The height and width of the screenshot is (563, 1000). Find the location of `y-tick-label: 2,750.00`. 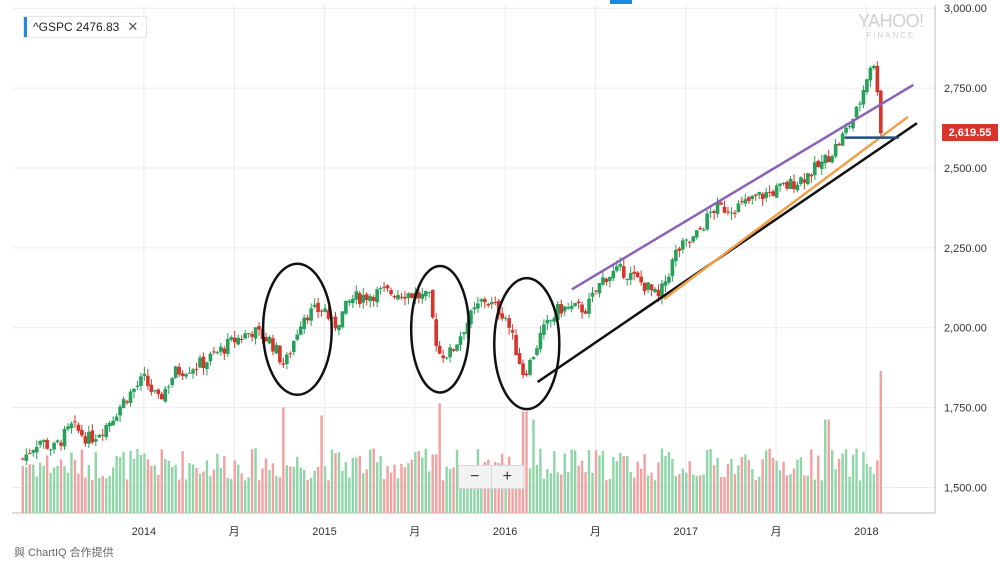

y-tick-label: 2,750.00 is located at coordinates (965, 89).